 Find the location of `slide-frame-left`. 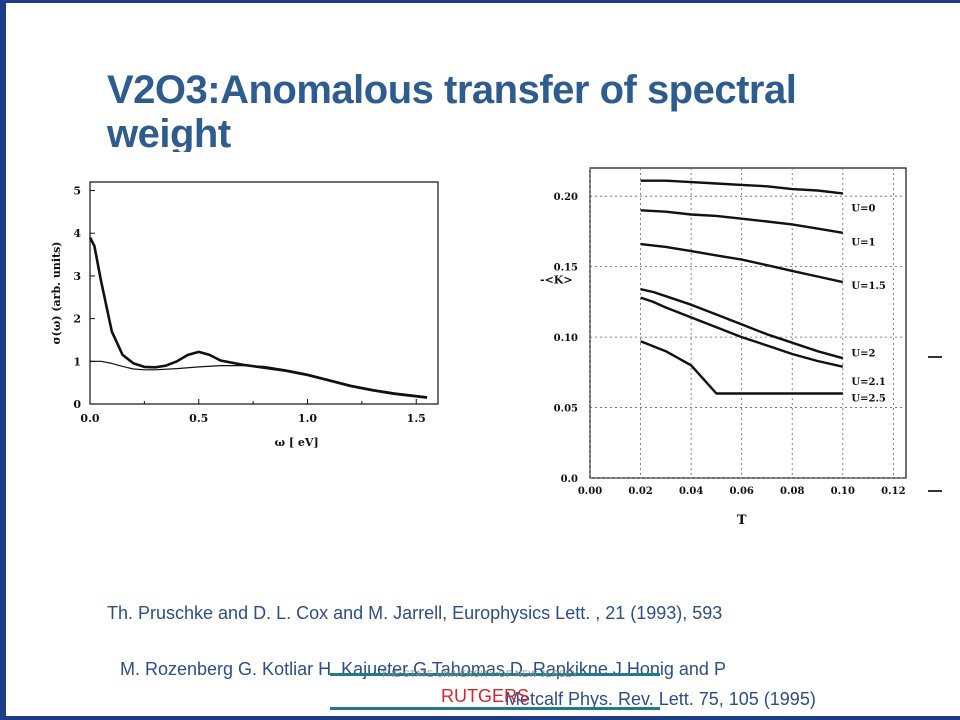

slide-frame-left is located at coordinates (3, 360).